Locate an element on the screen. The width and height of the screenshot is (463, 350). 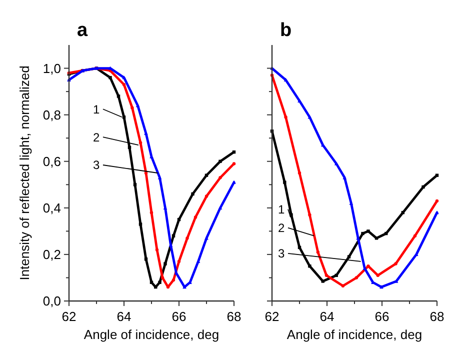
y-tick-label: 0,8 is located at coordinates (51, 114).